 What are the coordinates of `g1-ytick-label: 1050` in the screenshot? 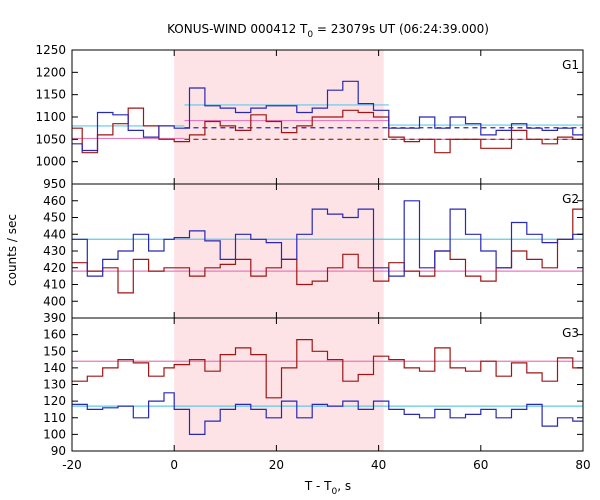 It's located at (50, 139).